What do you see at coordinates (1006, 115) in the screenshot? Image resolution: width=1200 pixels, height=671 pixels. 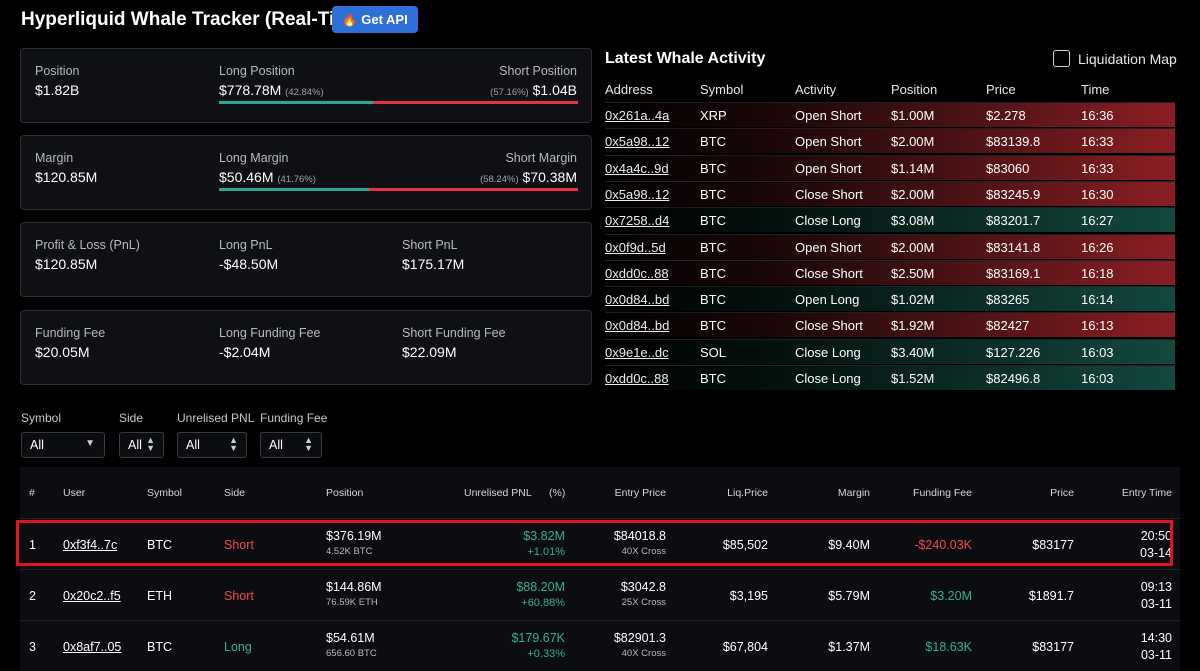 I see `activity-price: $2.278` at bounding box center [1006, 115].